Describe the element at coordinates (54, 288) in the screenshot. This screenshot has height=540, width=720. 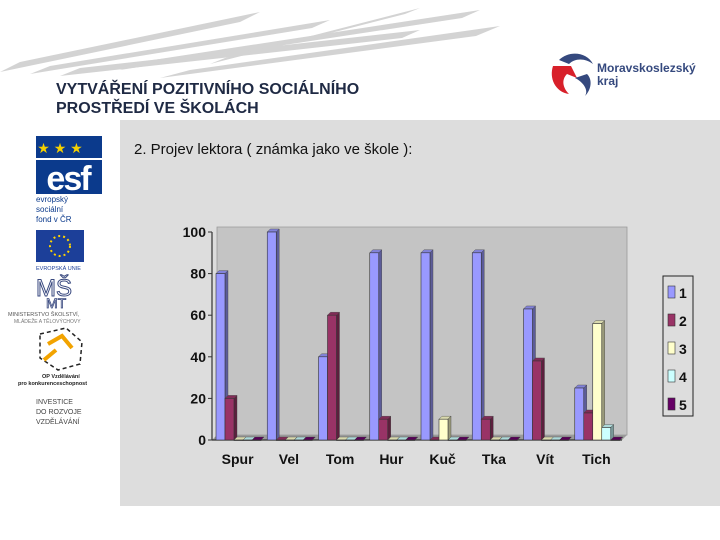
I see `svg-text: MŠ` at that location.